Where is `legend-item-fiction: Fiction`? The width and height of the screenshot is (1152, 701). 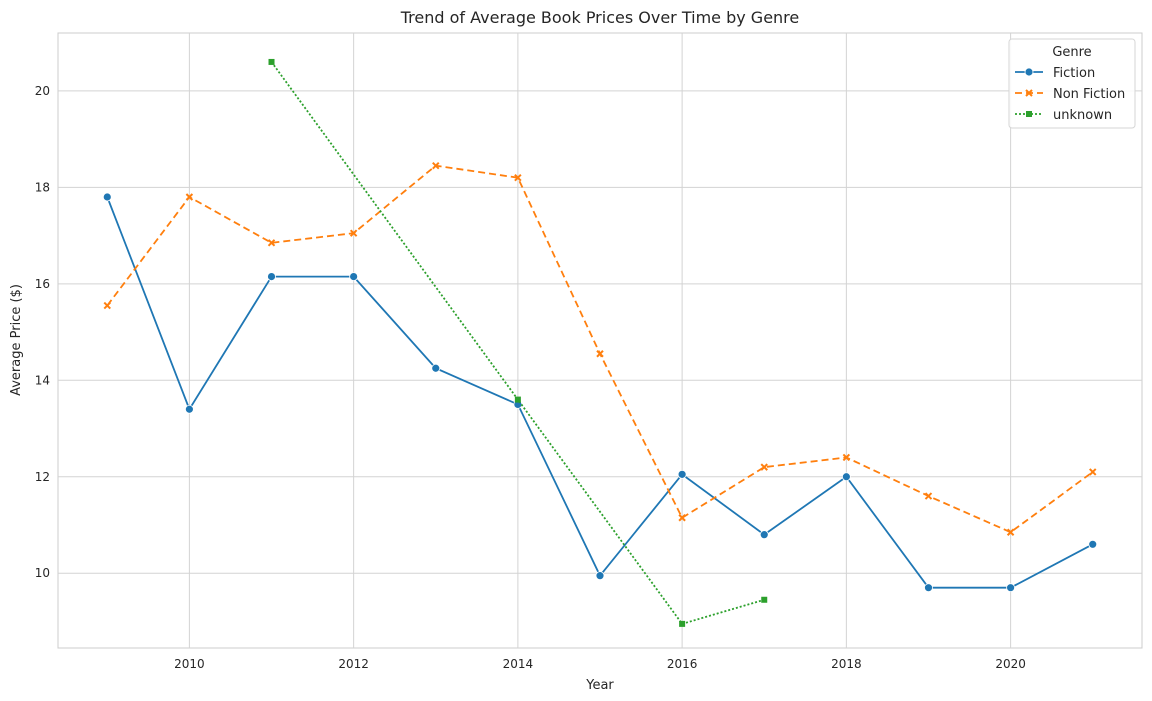
legend-item-fiction: Fiction is located at coordinates (1055, 73).